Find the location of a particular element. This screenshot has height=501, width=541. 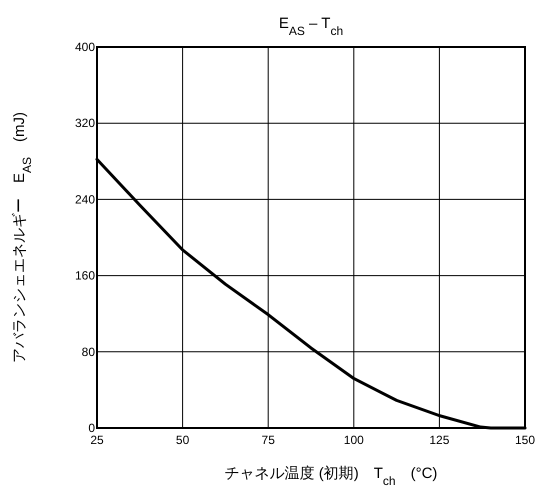

x-tick-label: 150 is located at coordinates (525, 440).